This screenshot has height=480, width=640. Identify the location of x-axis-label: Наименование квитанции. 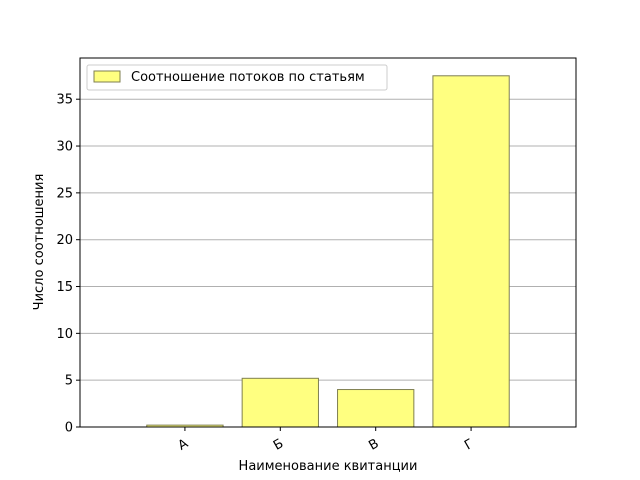
(328, 466).